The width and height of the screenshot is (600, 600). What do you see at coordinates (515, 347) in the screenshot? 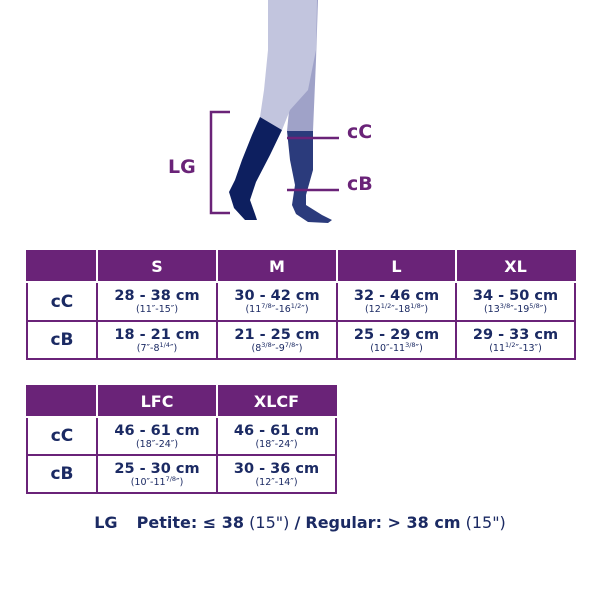
I see `inch-range: (111/2″-13″)` at bounding box center [515, 347].